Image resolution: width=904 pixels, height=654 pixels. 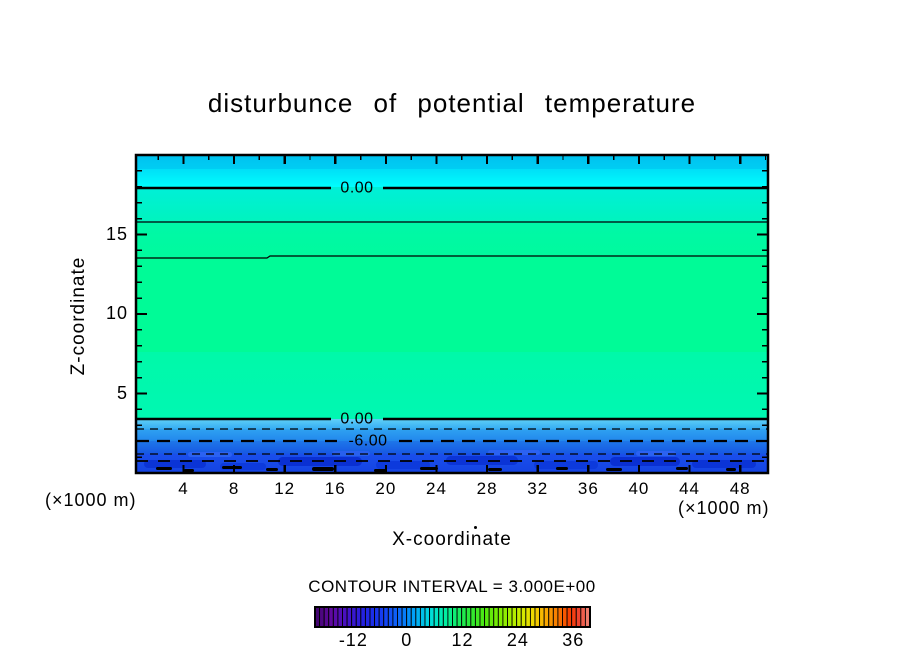 What do you see at coordinates (91, 500) in the screenshot?
I see `z-axis-unit-label: (×1000 m)` at bounding box center [91, 500].